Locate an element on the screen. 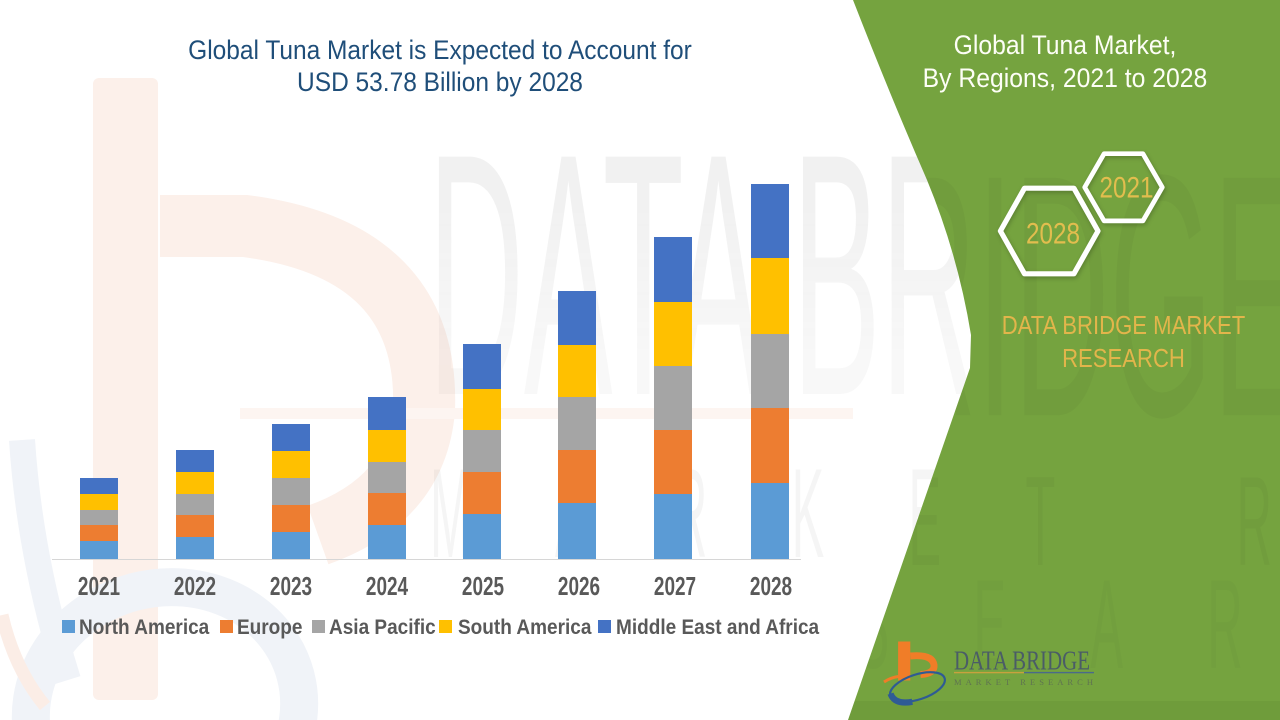  svg-text: 2028 is located at coordinates (1053, 233).